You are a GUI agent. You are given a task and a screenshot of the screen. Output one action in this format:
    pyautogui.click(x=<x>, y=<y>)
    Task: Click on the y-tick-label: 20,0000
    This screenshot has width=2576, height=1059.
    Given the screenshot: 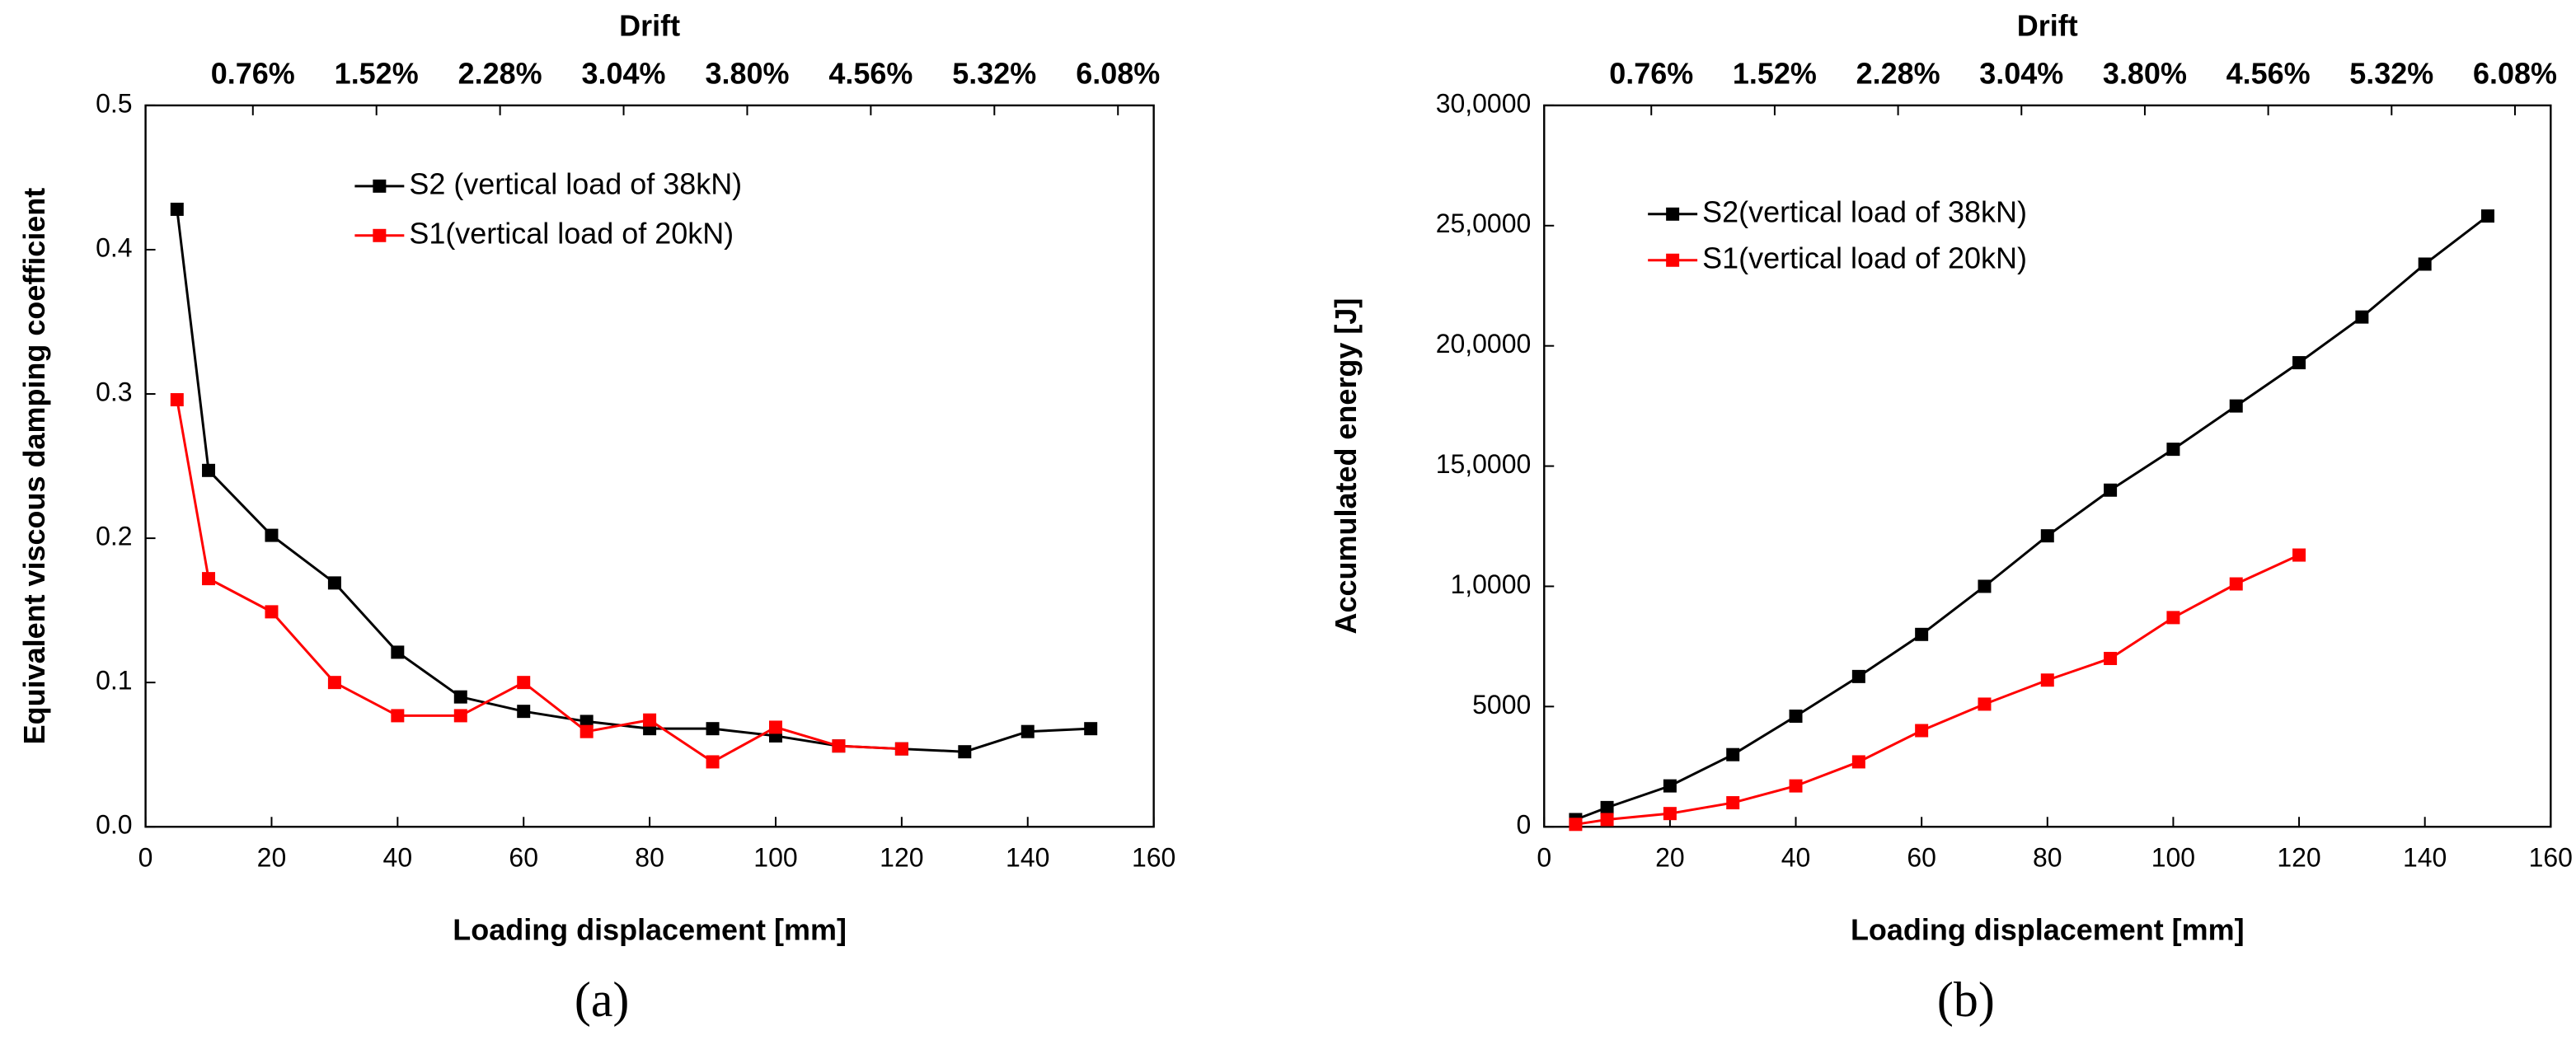 What is the action you would take?
    pyautogui.click(x=1484, y=343)
    